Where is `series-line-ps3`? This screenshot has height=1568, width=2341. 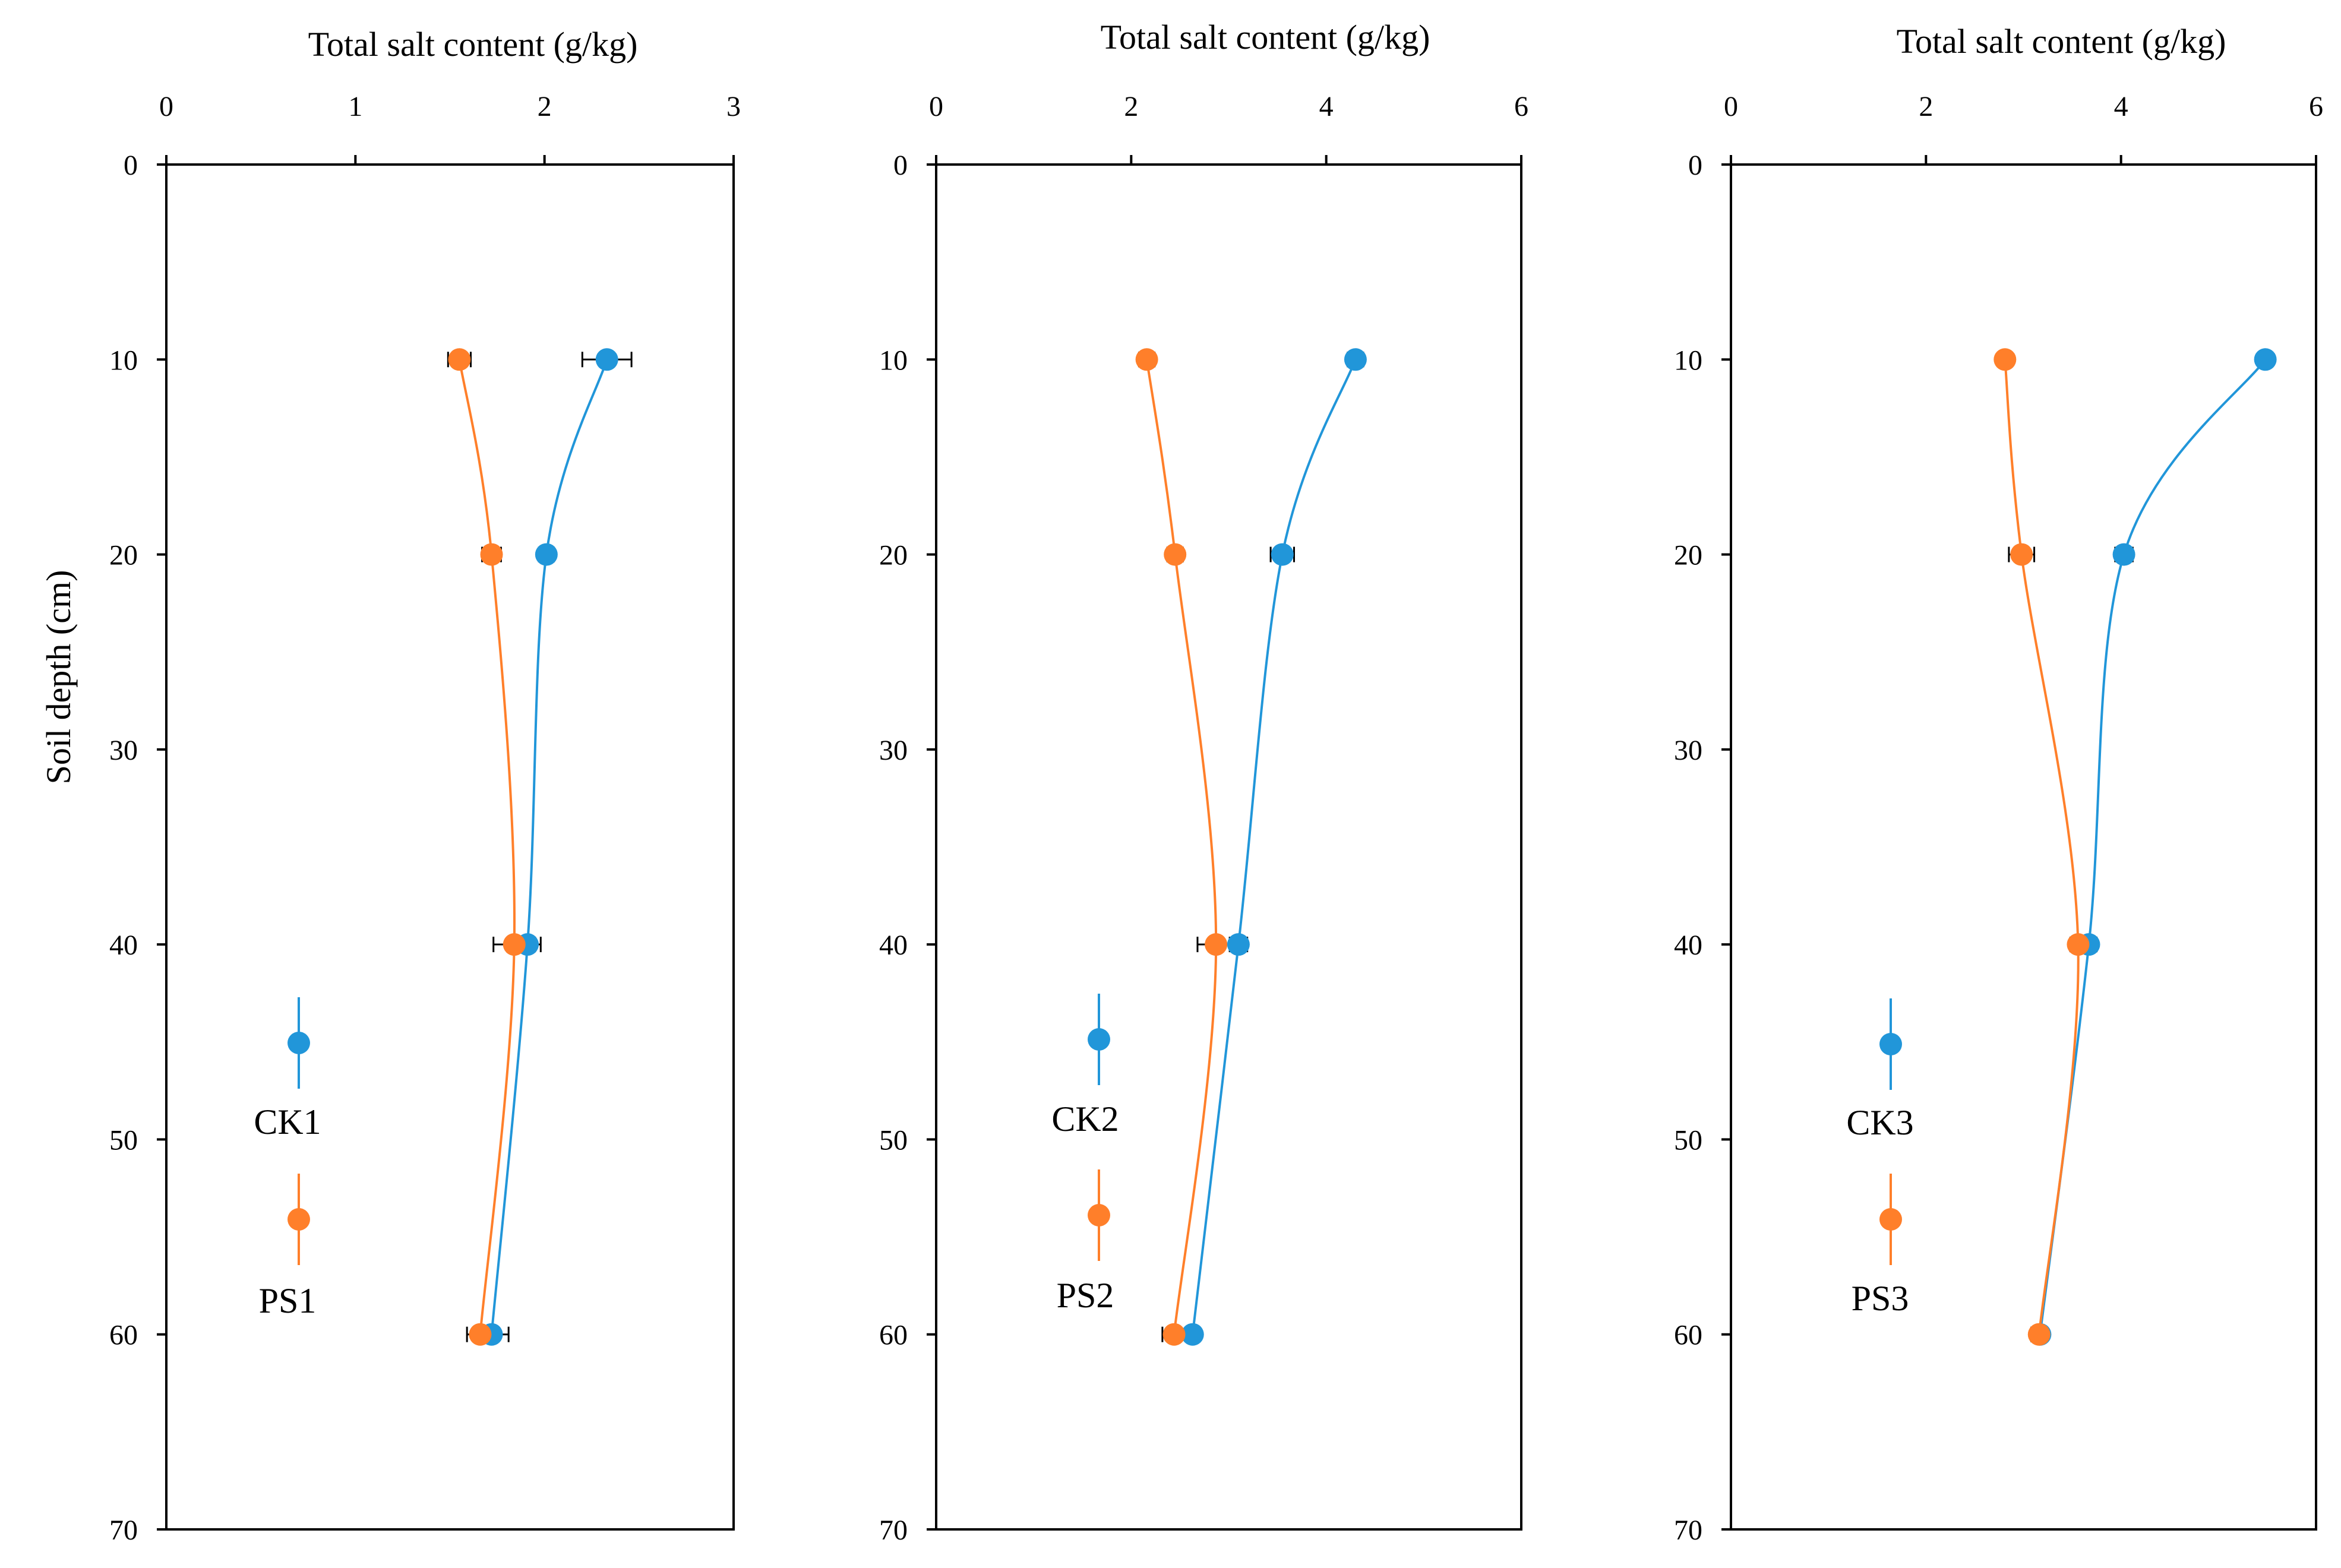
series-line-ps3 is located at coordinates (2042, 847).